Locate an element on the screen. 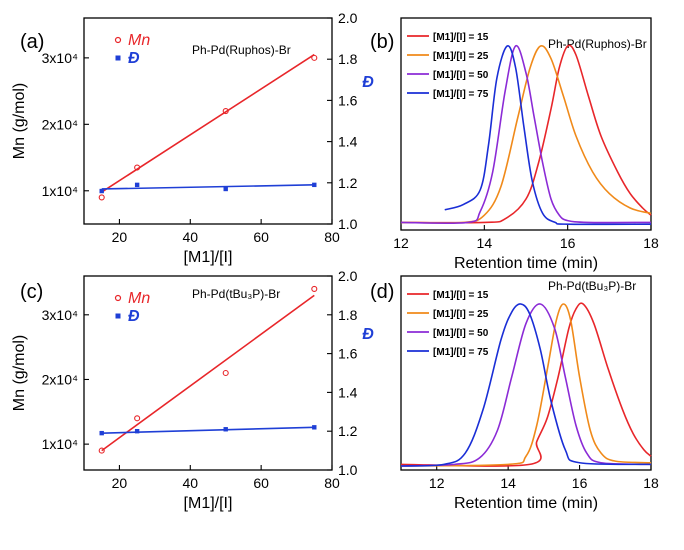  panel-c-plot-frame is located at coordinates (208, 373).